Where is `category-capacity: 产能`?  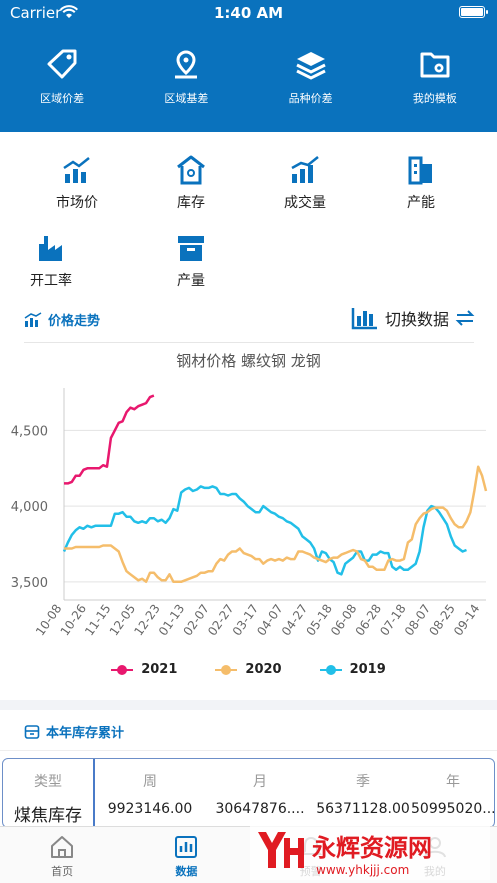
category-capacity: 产能 is located at coordinates (421, 183).